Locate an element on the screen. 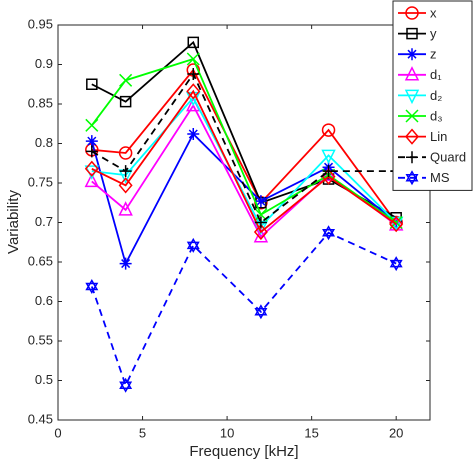  y-tick-label: 0.7 is located at coordinates (44, 221).